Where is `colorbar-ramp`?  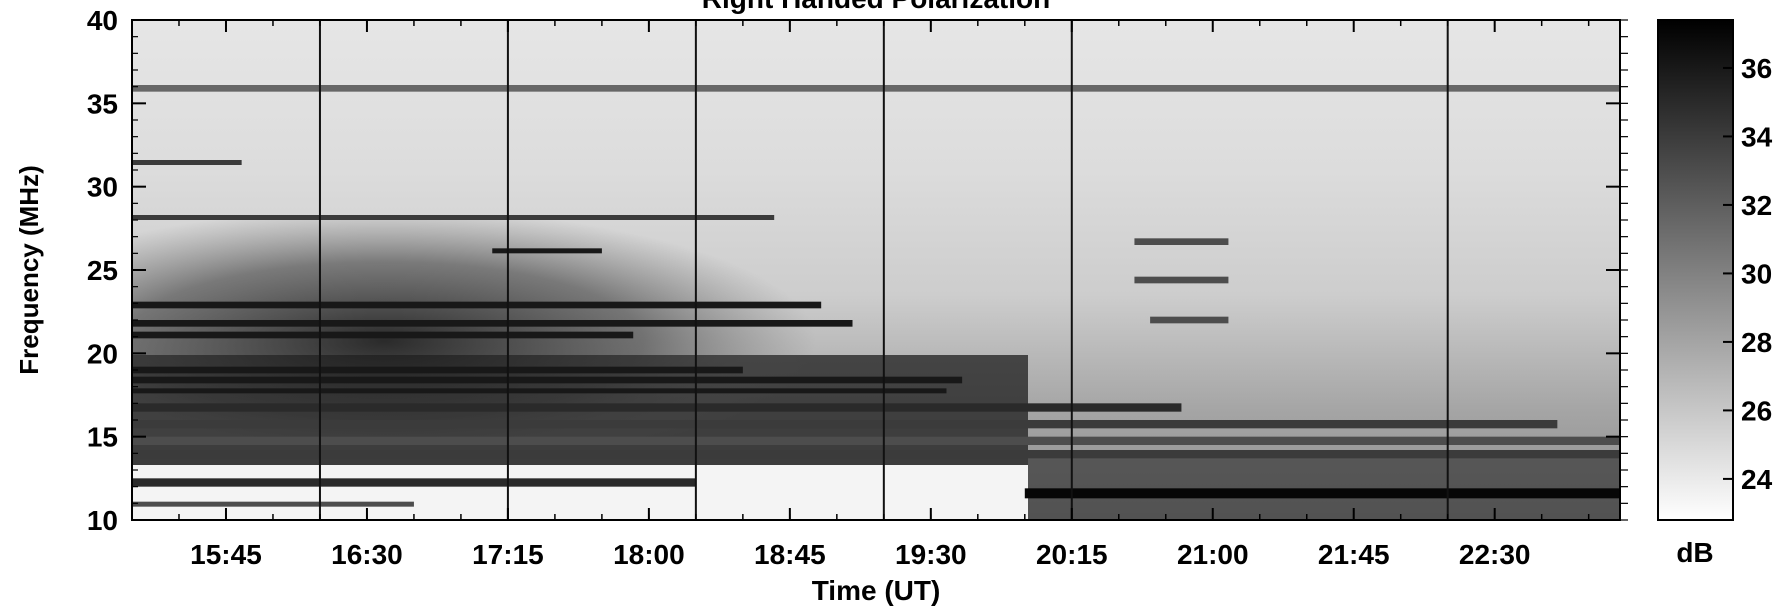 colorbar-ramp is located at coordinates (1695, 270).